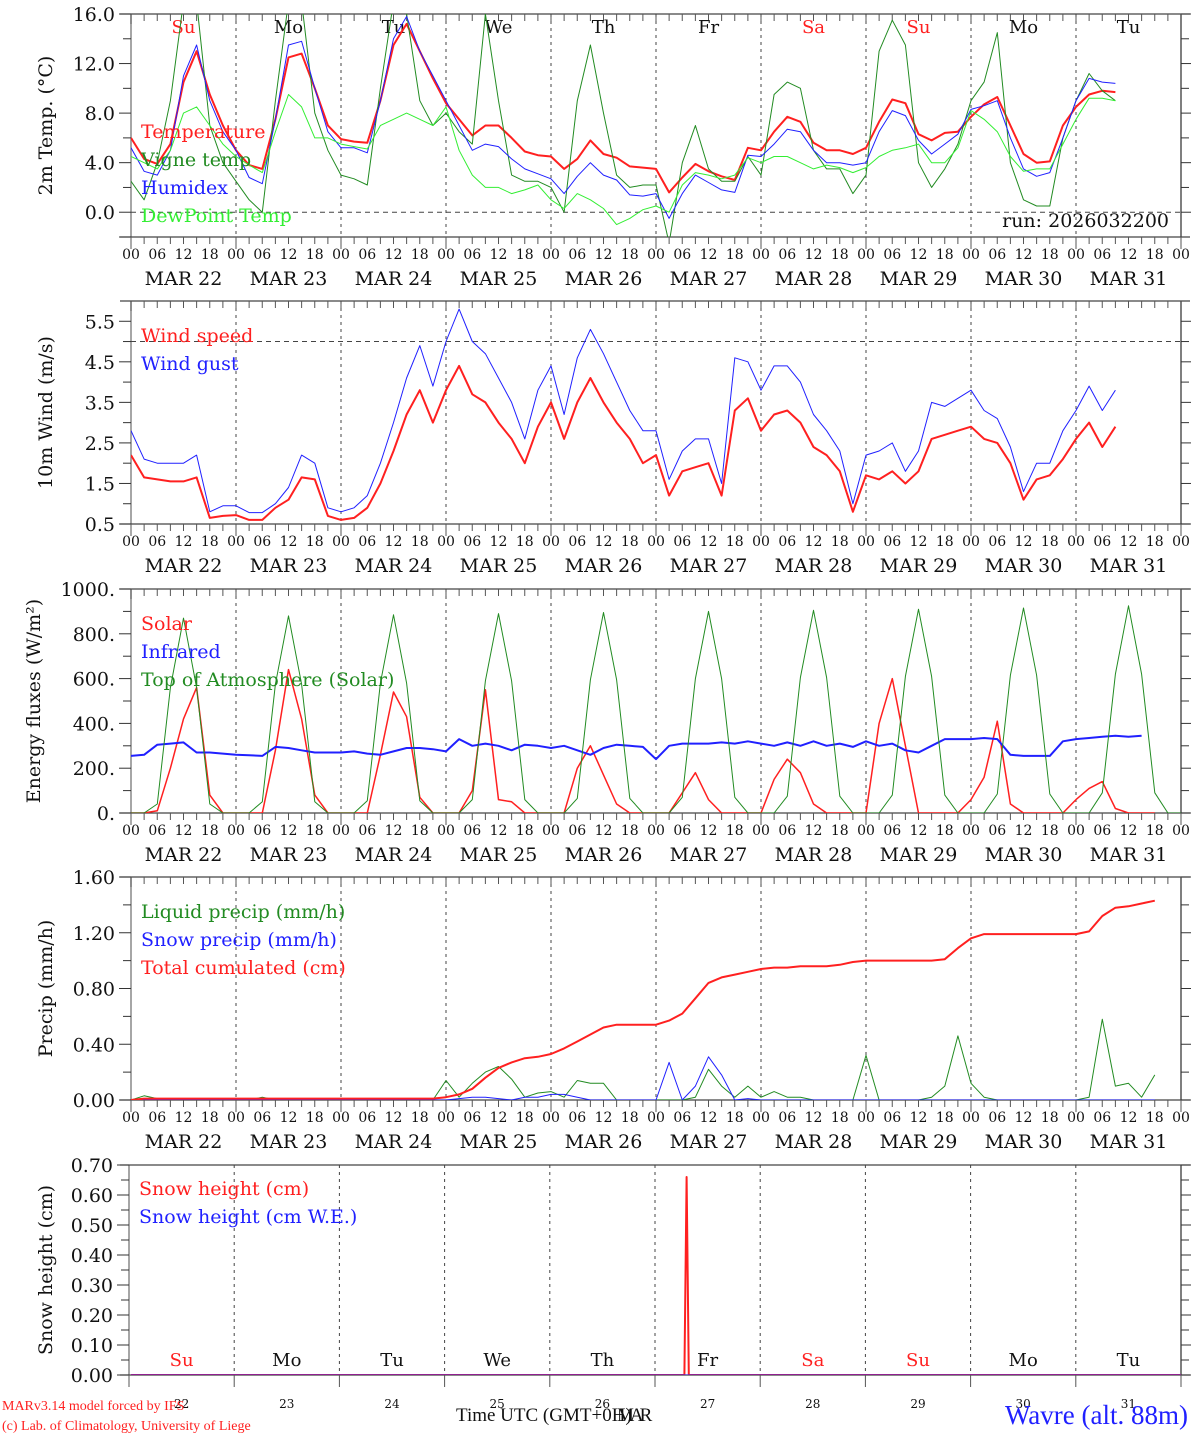  Describe the element at coordinates (92, 1196) in the screenshot. I see `y-tick-label: 0.60` at that location.